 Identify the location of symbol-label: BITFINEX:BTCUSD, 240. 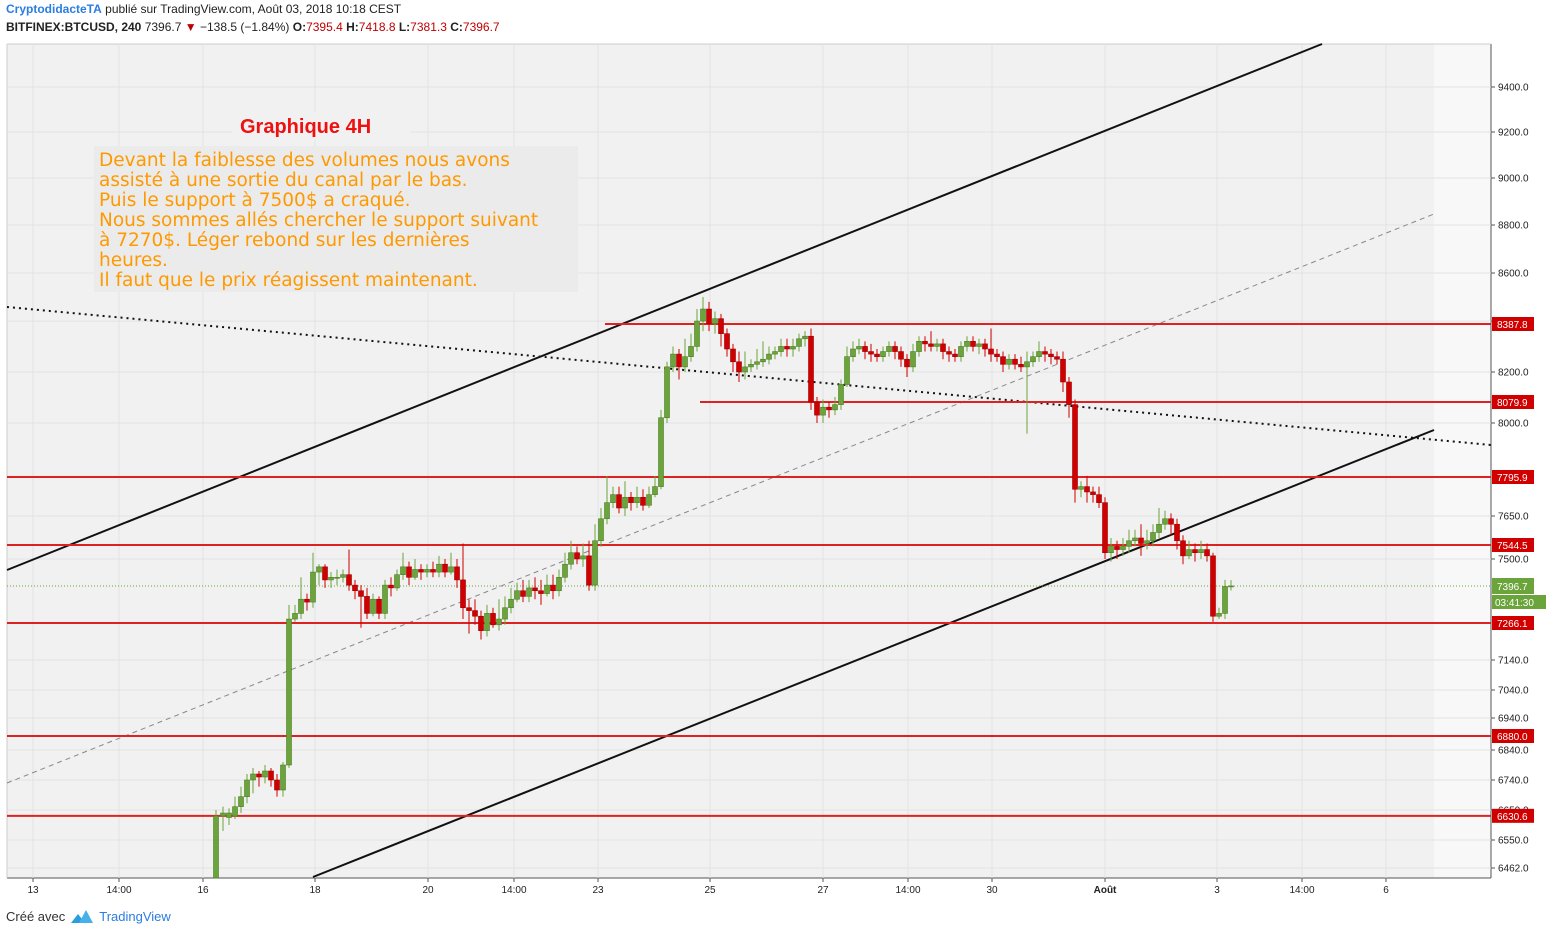
(74, 27).